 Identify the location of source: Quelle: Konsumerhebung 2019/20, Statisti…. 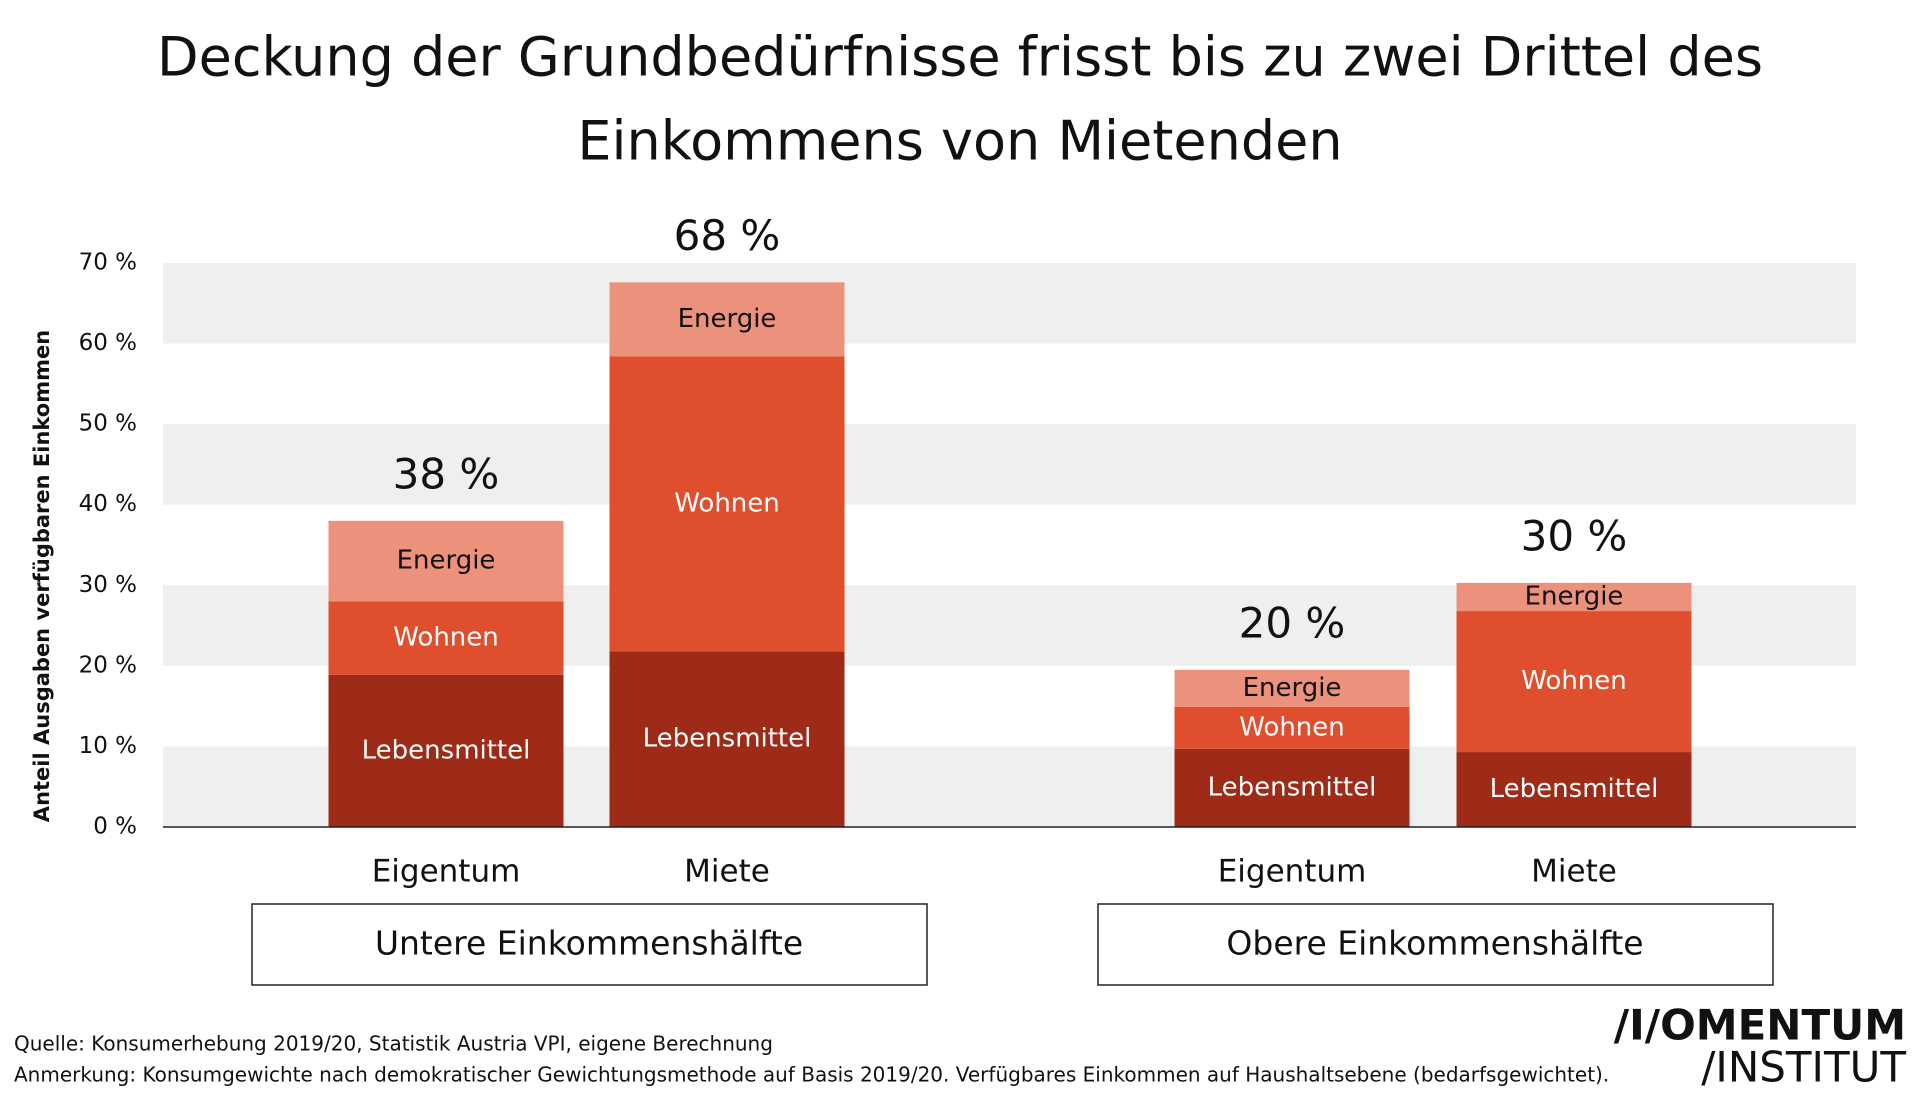
(393, 1044).